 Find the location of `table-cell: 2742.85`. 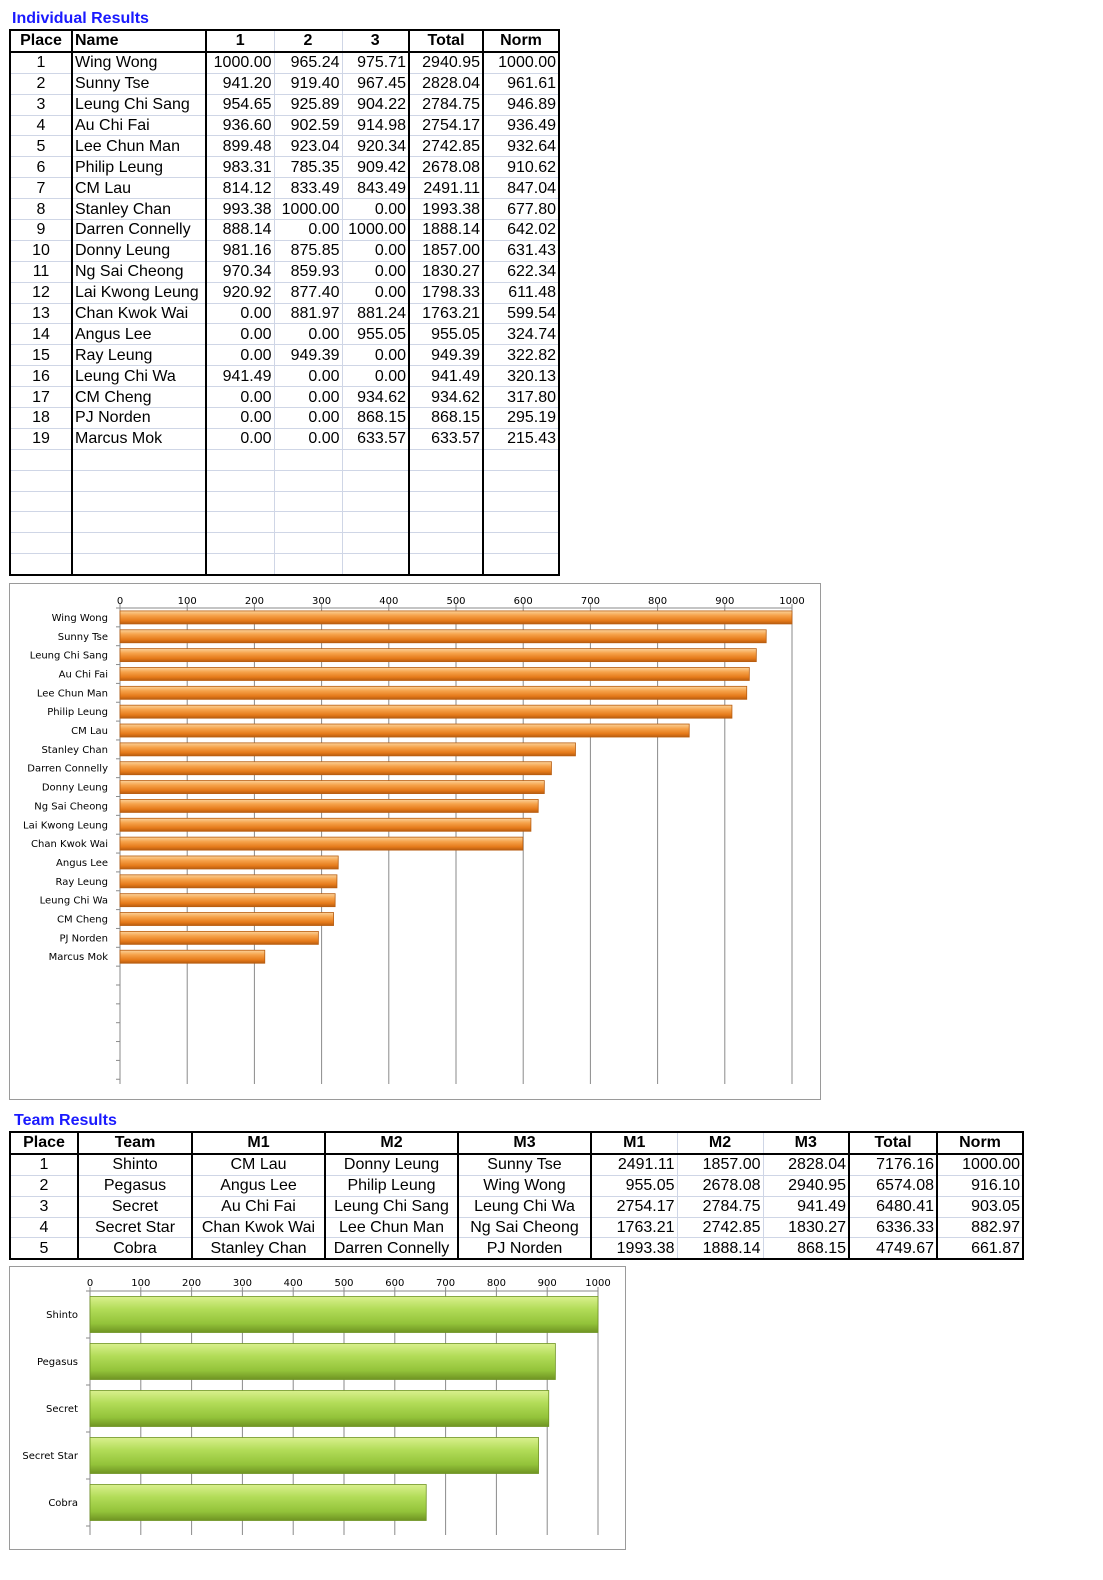

table-cell: 2742.85 is located at coordinates (719, 1227).